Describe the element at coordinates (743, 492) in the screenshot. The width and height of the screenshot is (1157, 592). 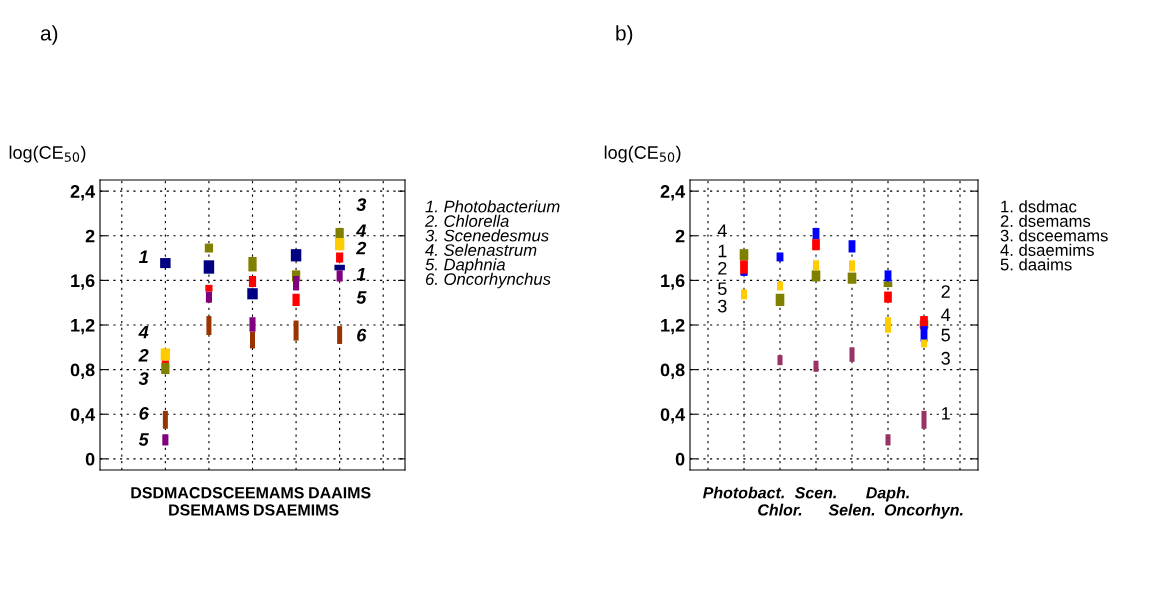
I see `x-tick-label: Photobact.` at that location.